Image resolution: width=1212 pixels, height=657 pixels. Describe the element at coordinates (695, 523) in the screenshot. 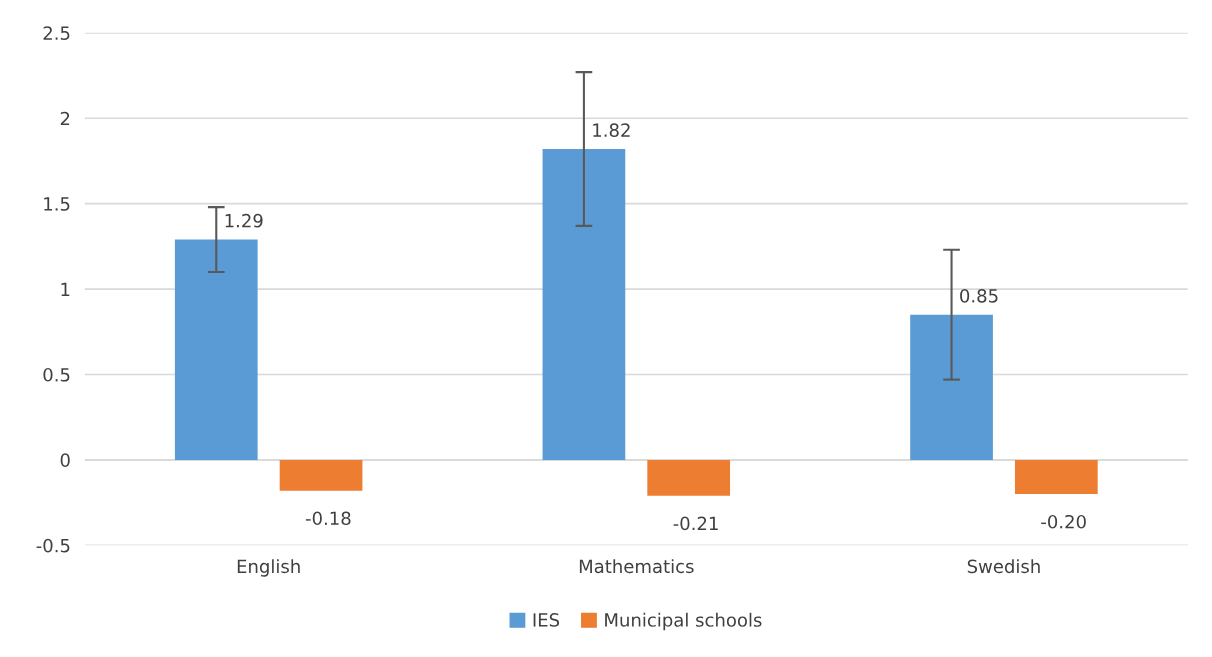

I see `data-label: -0.21` at that location.